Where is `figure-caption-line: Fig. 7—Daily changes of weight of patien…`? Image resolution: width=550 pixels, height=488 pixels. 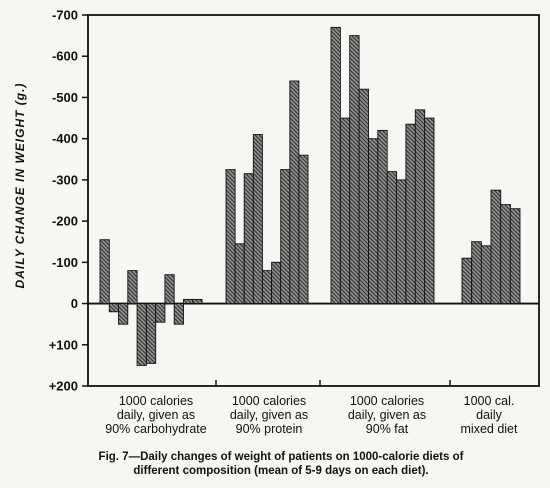
figure-caption-line: Fig. 7—Daily changes of weight of patien… is located at coordinates (281, 457).